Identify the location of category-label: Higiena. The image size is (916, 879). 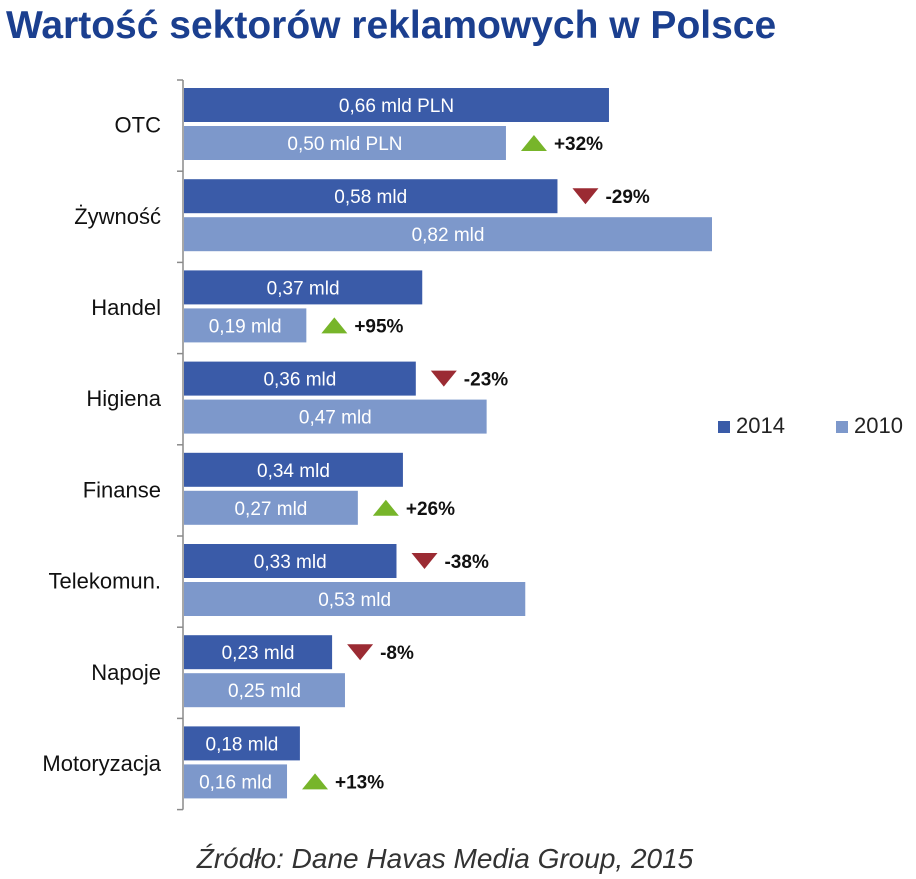
(123, 398).